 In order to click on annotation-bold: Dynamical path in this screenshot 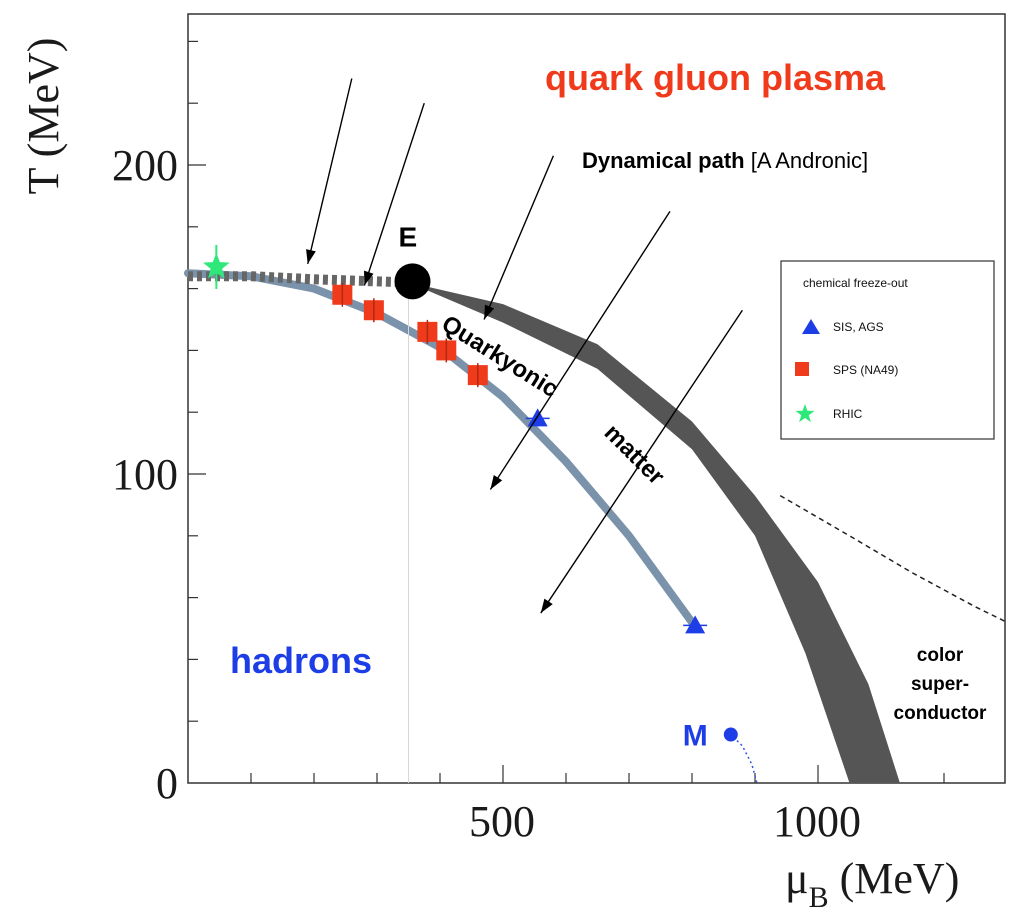, I will do `click(663, 160)`.